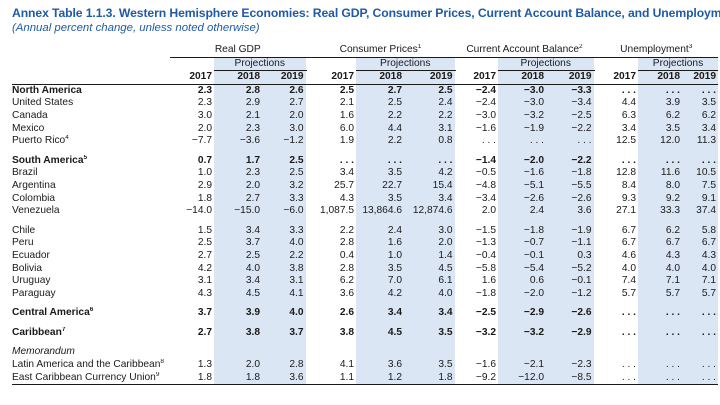 The height and width of the screenshot is (405, 720). Describe the element at coordinates (524, 51) in the screenshot. I see `group-header-current-account: Current Account Balance2` at that location.